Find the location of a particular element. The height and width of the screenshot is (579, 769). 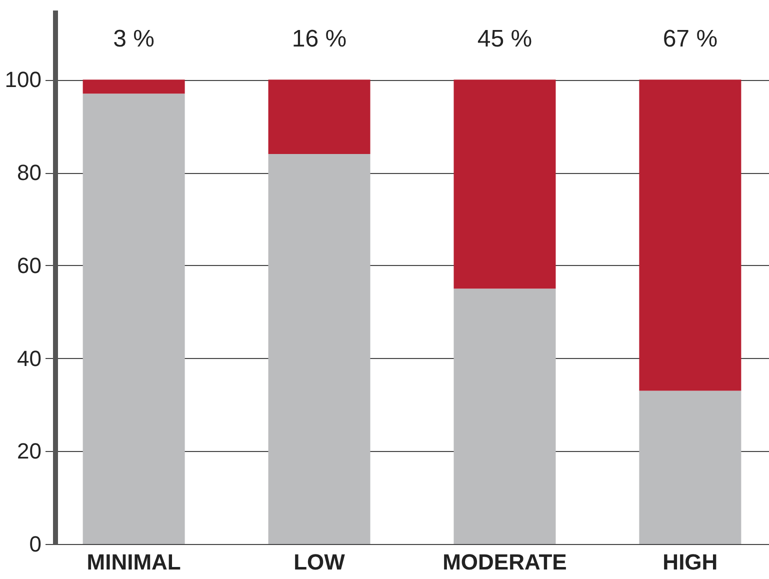

data-label: 16 % is located at coordinates (319, 39).